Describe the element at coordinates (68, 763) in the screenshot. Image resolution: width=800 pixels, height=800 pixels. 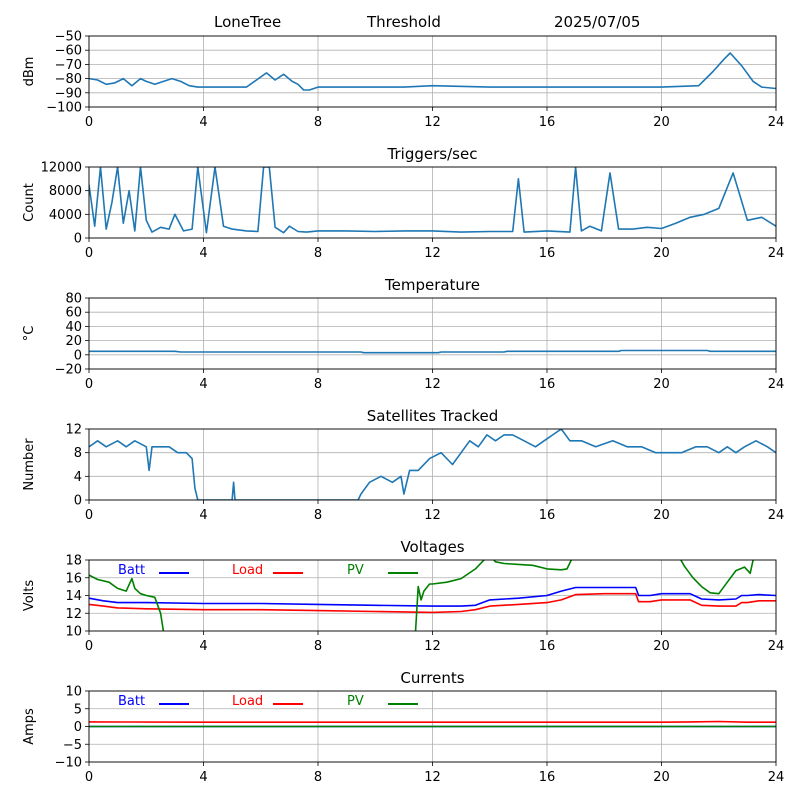
I see `y-tick-label: −10` at that location.